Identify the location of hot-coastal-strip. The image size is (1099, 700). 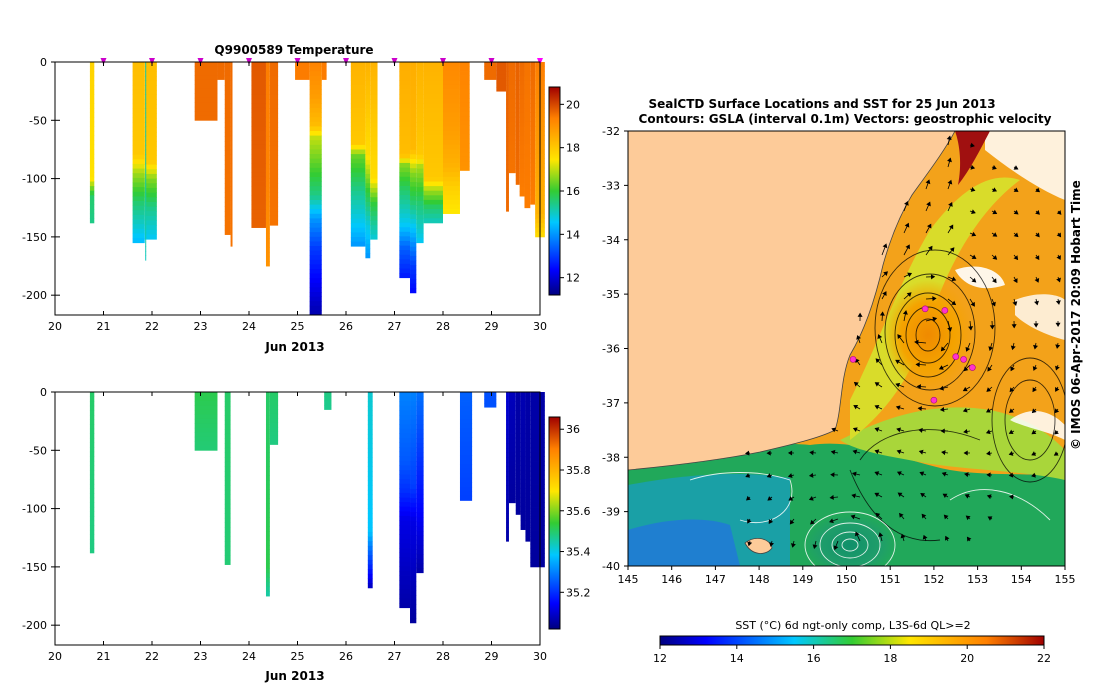
(972, 158).